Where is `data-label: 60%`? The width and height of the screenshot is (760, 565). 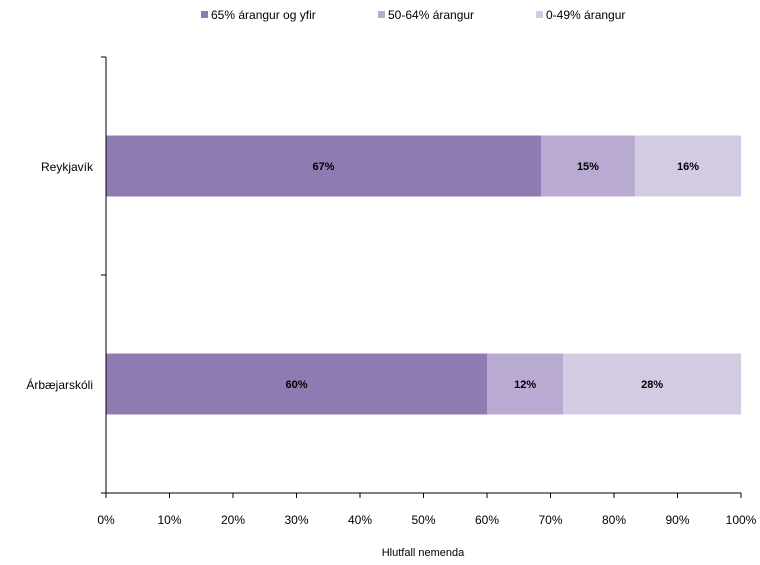 data-label: 60% is located at coordinates (296, 385).